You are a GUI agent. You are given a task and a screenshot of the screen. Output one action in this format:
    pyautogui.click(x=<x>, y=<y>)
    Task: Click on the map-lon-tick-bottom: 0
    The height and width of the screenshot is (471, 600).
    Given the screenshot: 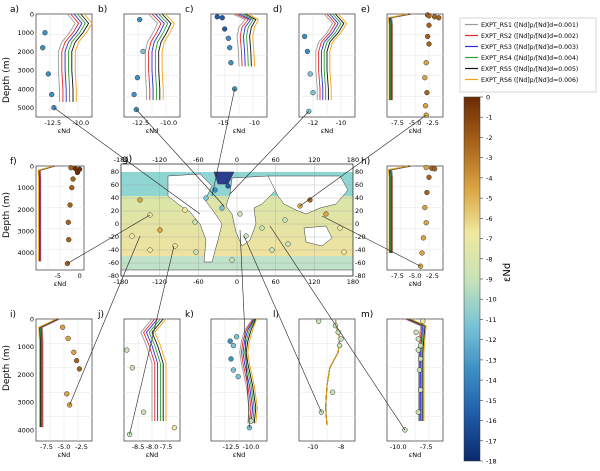 What is the action you would take?
    pyautogui.click(x=237, y=282)
    